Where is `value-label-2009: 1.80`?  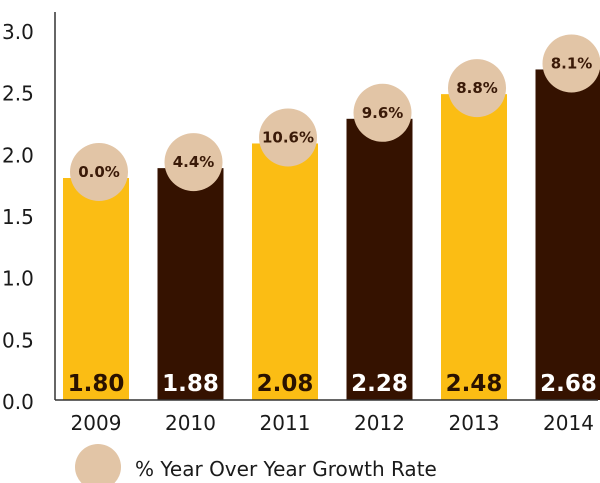 value-label-2009: 1.80 is located at coordinates (96, 384).